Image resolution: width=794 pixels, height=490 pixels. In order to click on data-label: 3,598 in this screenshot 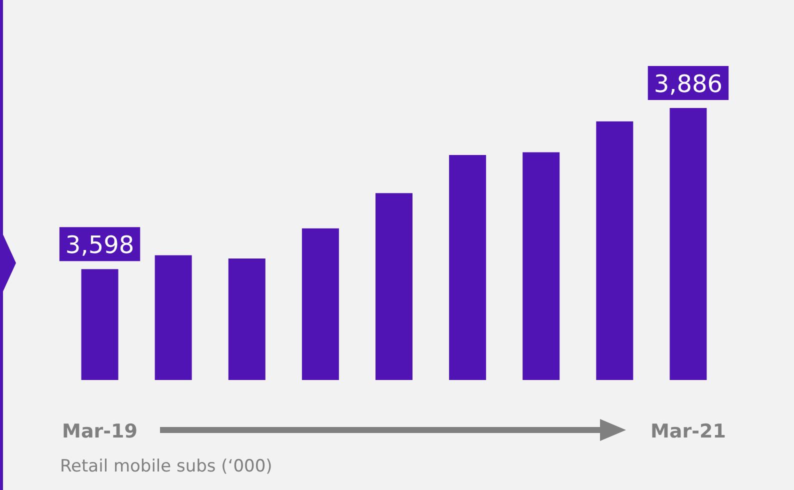, I will do `click(99, 245)`.